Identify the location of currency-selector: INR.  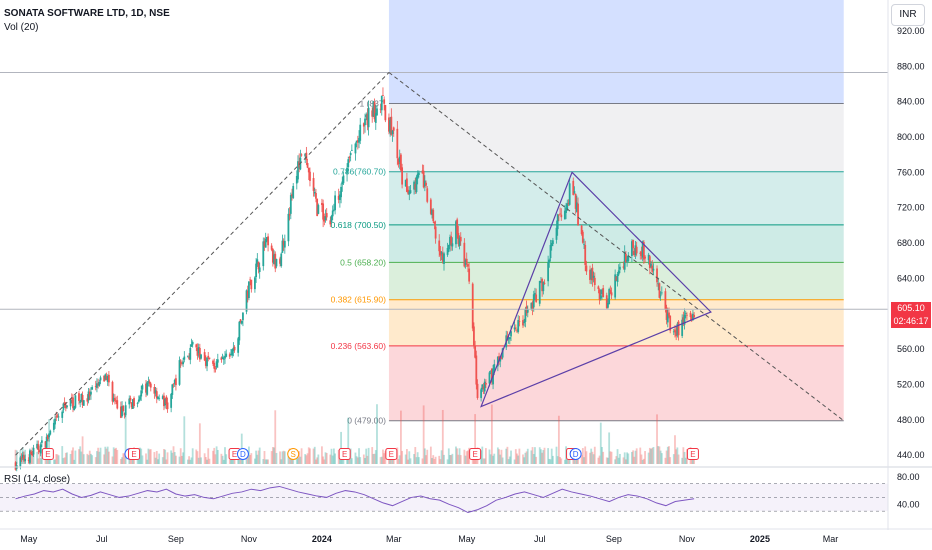
(908, 15).